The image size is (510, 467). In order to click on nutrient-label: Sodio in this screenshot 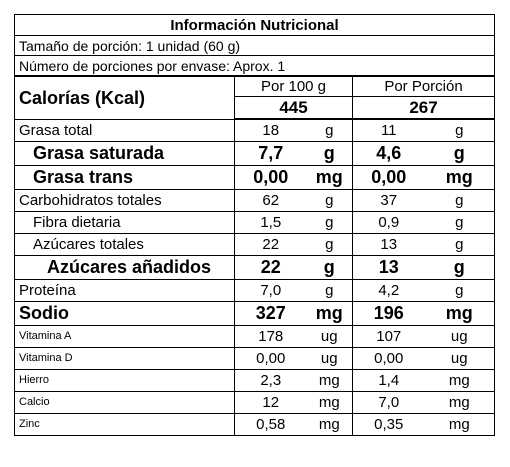, I will do `click(124, 313)`.